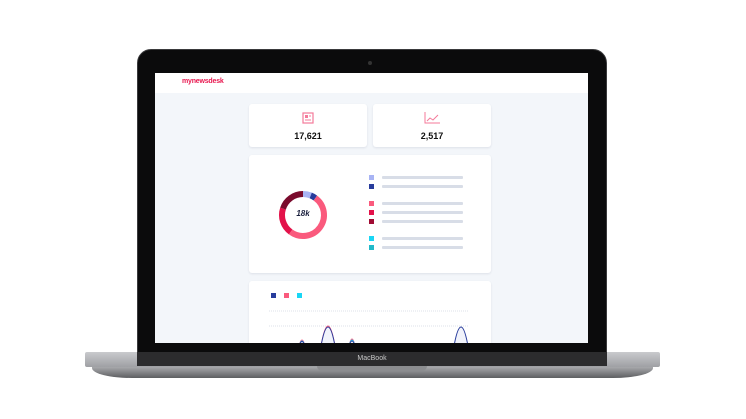 The height and width of the screenshot is (419, 746). Describe the element at coordinates (371, 83) in the screenshot. I see `top-bar: mynewsdesk` at that location.